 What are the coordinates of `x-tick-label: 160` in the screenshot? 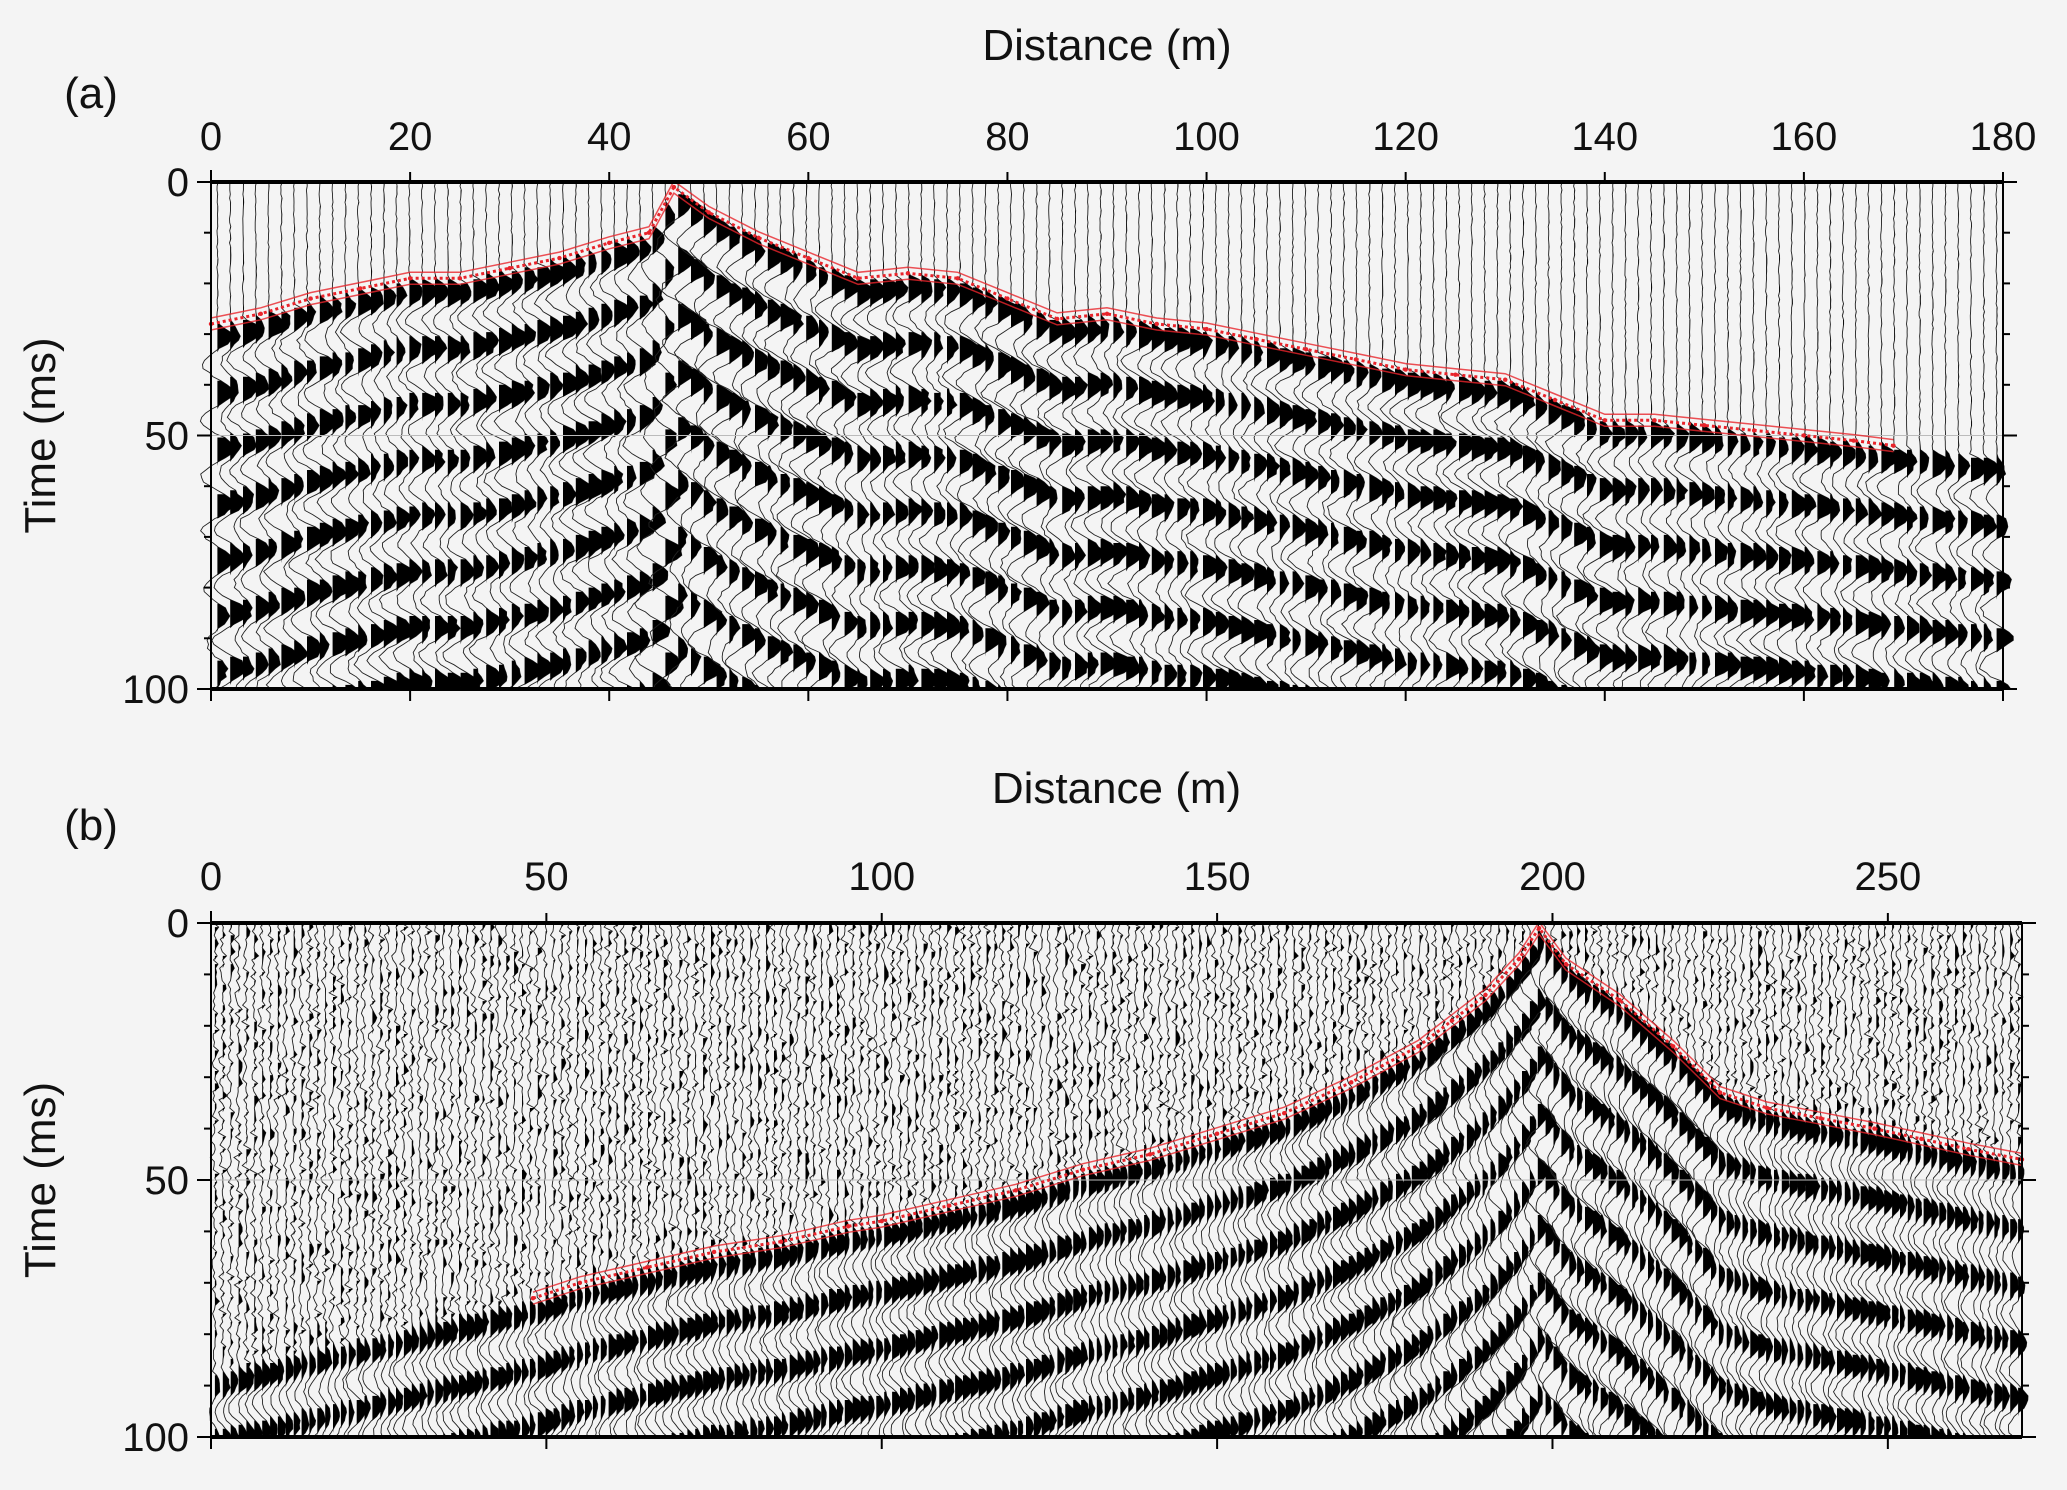 It's located at (1804, 137).